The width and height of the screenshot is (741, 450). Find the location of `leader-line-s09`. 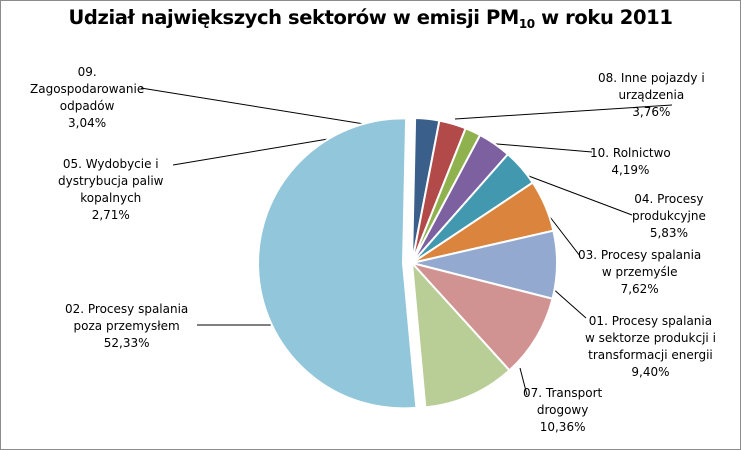

leader-line-s09 is located at coordinates (265, 108).